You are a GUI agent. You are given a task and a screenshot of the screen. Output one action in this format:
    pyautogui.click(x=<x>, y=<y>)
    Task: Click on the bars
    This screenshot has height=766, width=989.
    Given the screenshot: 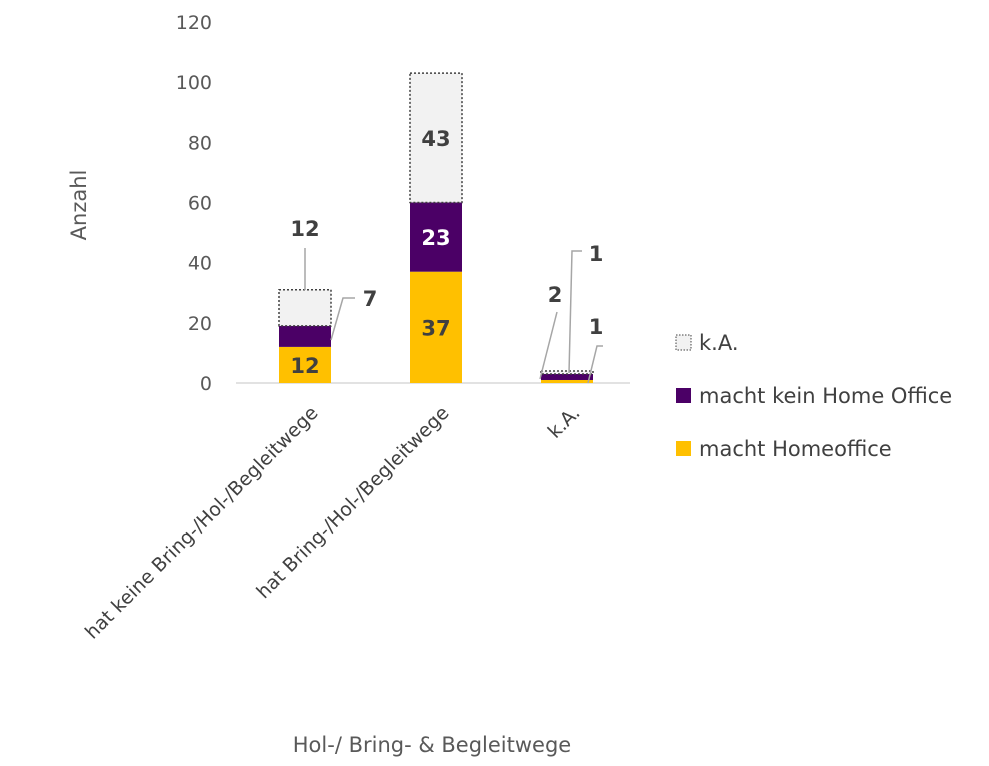 What is the action you would take?
    pyautogui.click(x=436, y=227)
    